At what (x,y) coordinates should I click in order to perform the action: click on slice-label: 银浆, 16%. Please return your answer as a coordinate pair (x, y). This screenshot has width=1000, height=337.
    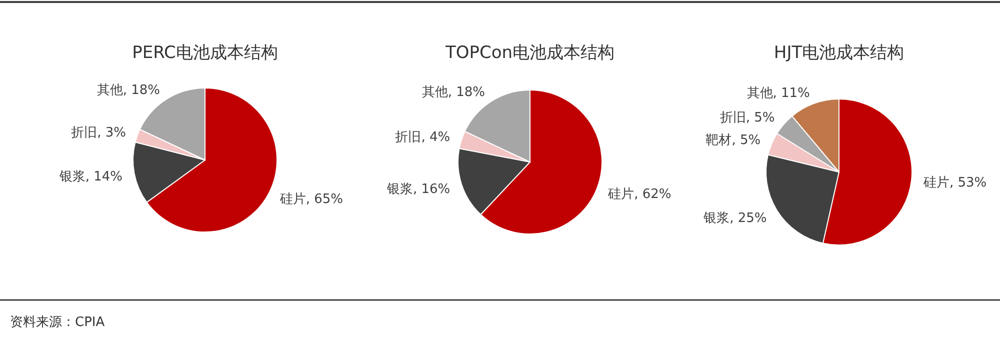
    Looking at the image, I should click on (418, 189).